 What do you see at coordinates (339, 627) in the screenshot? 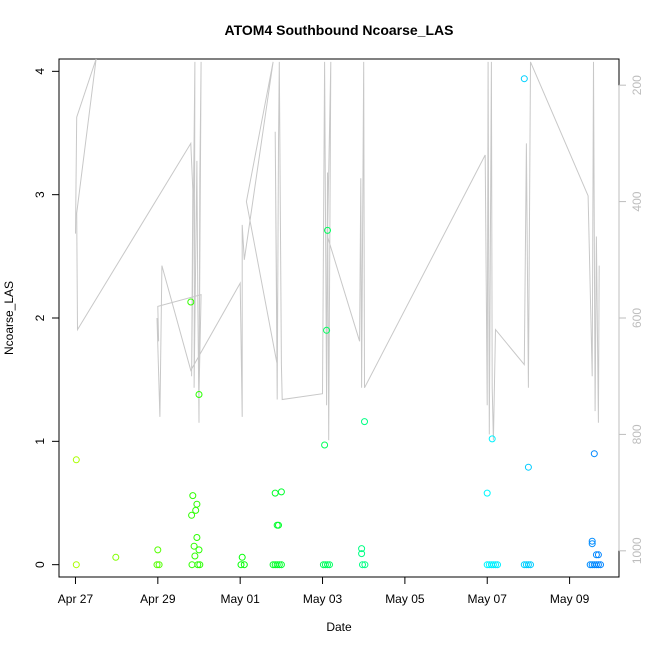
I see `x-axis-label: Date` at bounding box center [339, 627].